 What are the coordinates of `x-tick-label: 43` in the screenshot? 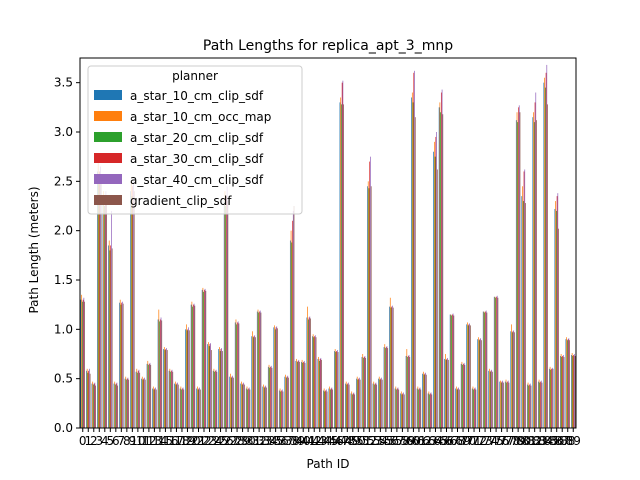 It's located at (319, 441).